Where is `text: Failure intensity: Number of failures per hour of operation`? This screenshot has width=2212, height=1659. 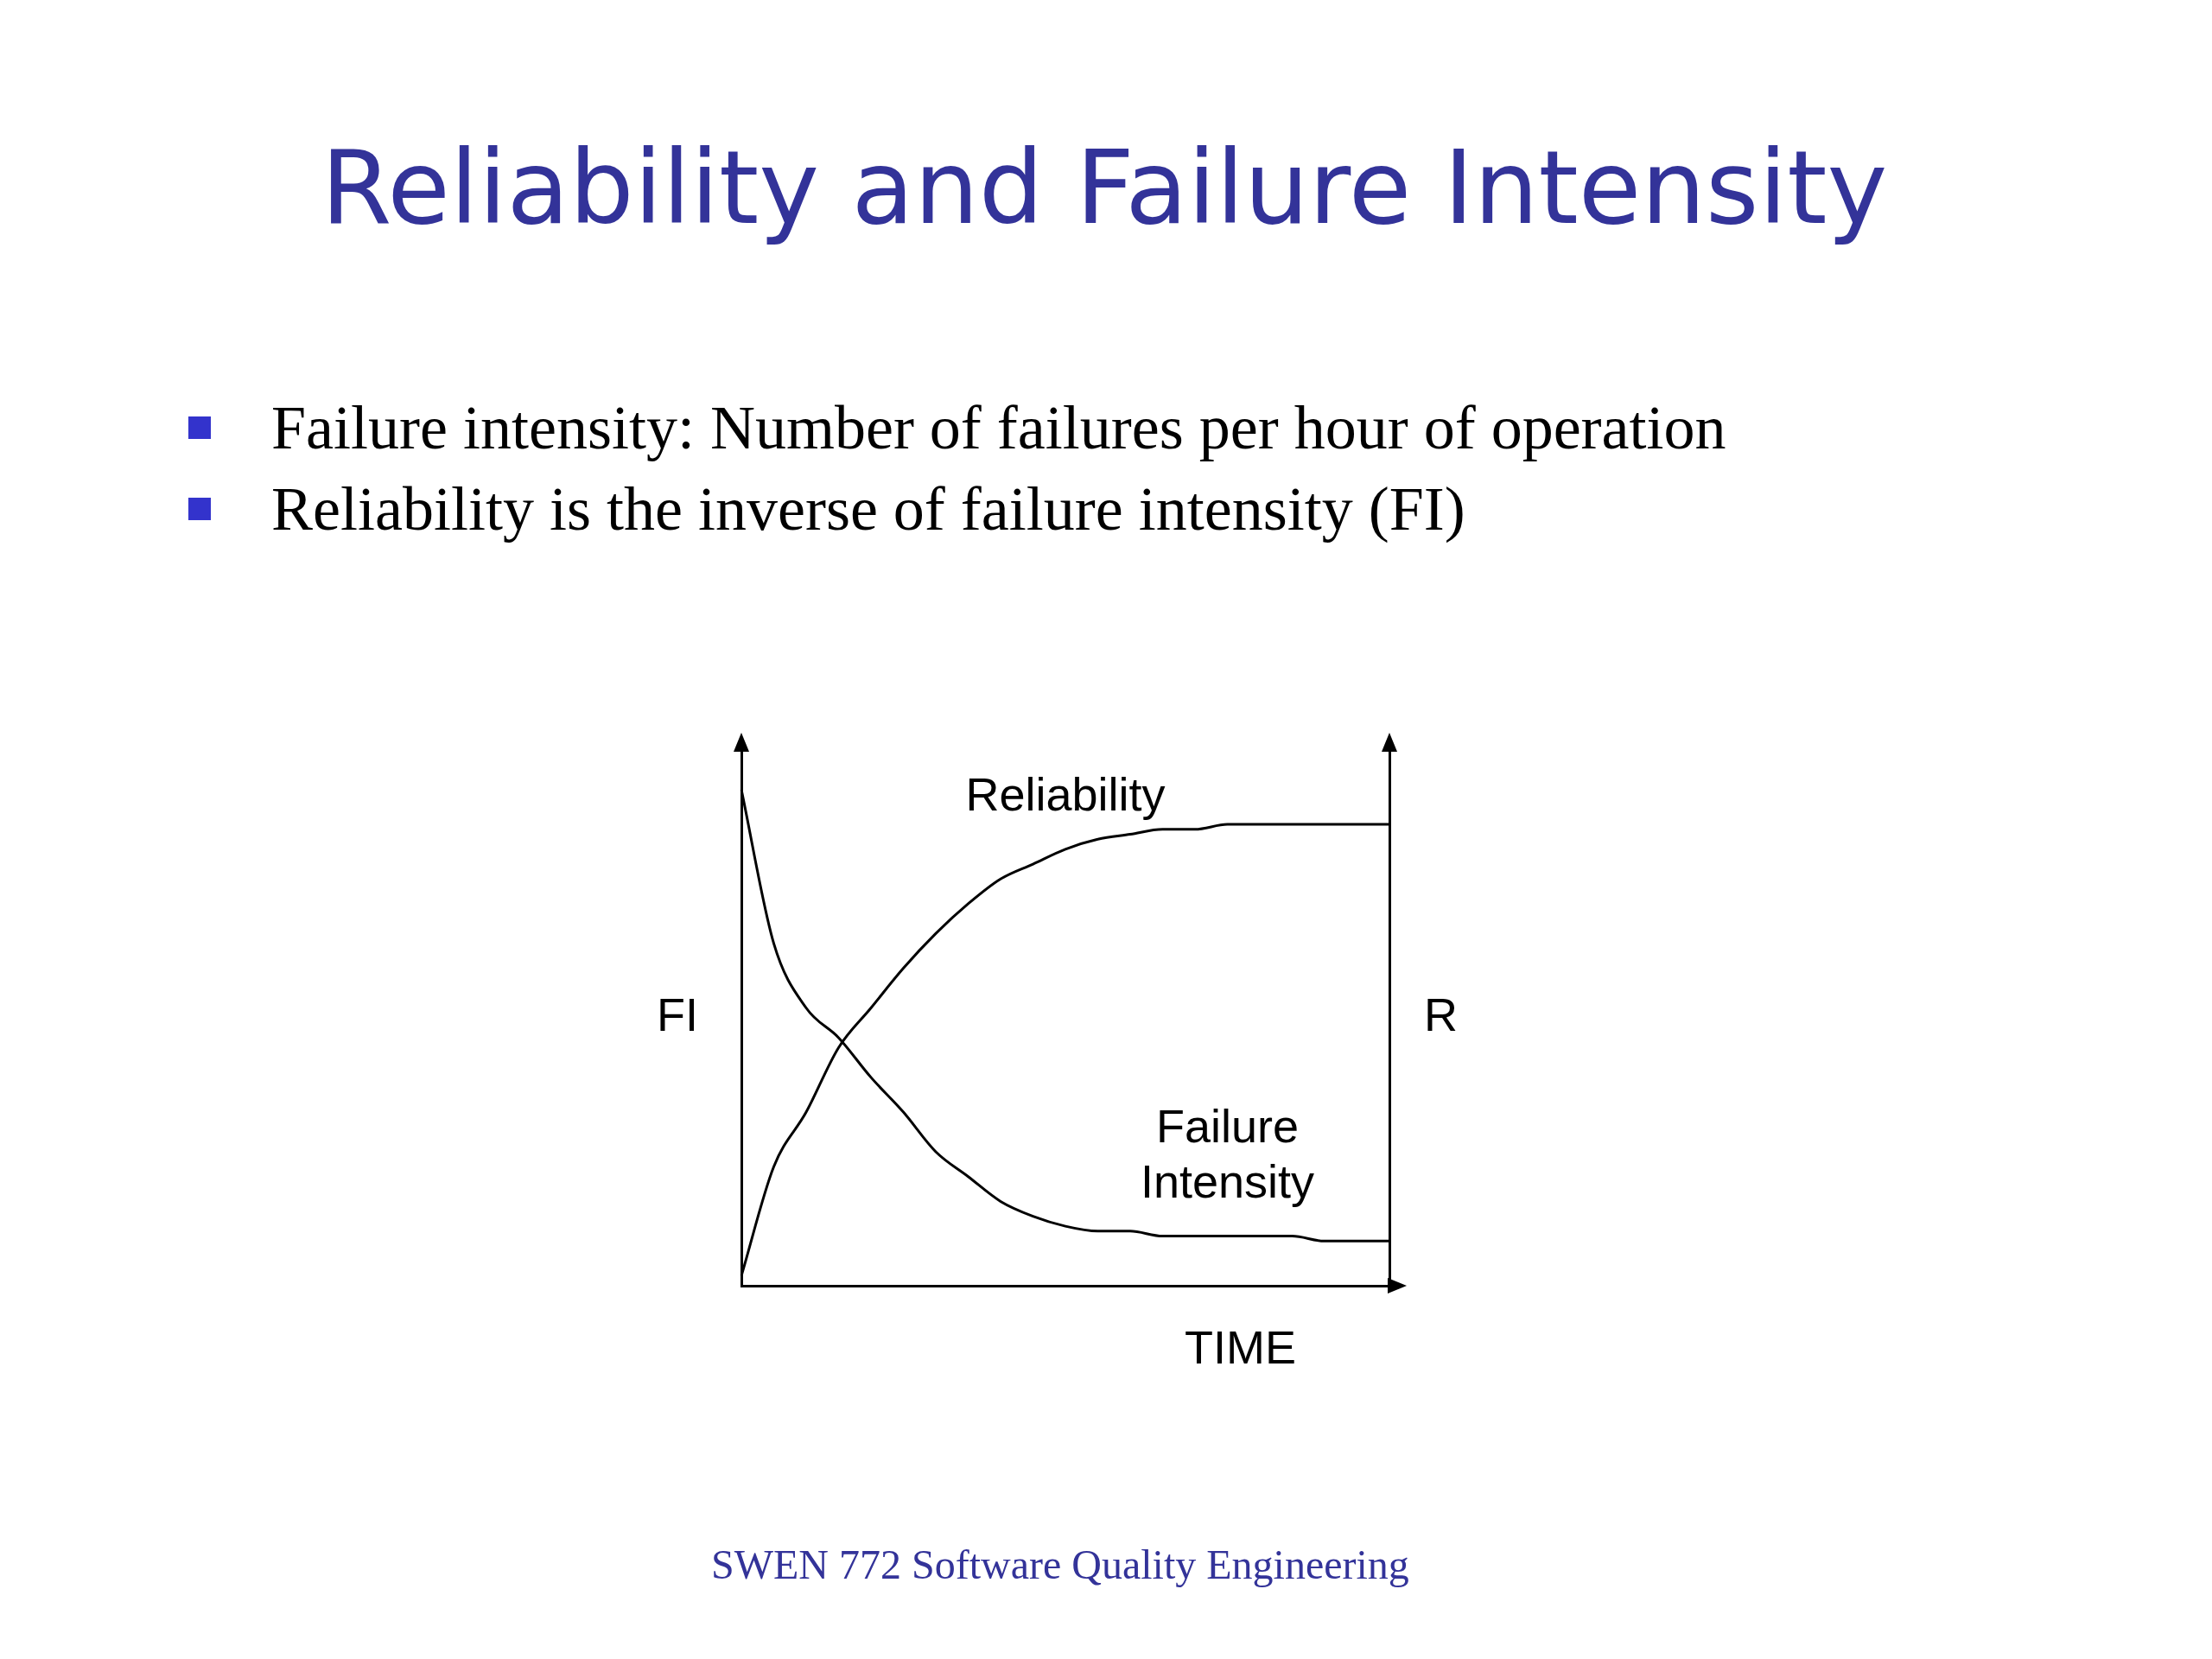
text: Failure intensity: Number of failures per hour of operation is located at coordinates (998, 427).